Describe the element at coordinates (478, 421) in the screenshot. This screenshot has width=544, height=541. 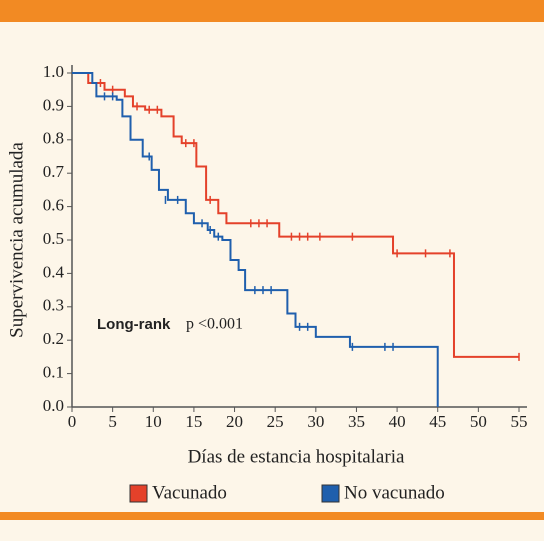
I see `x-tick-label: 50` at that location.